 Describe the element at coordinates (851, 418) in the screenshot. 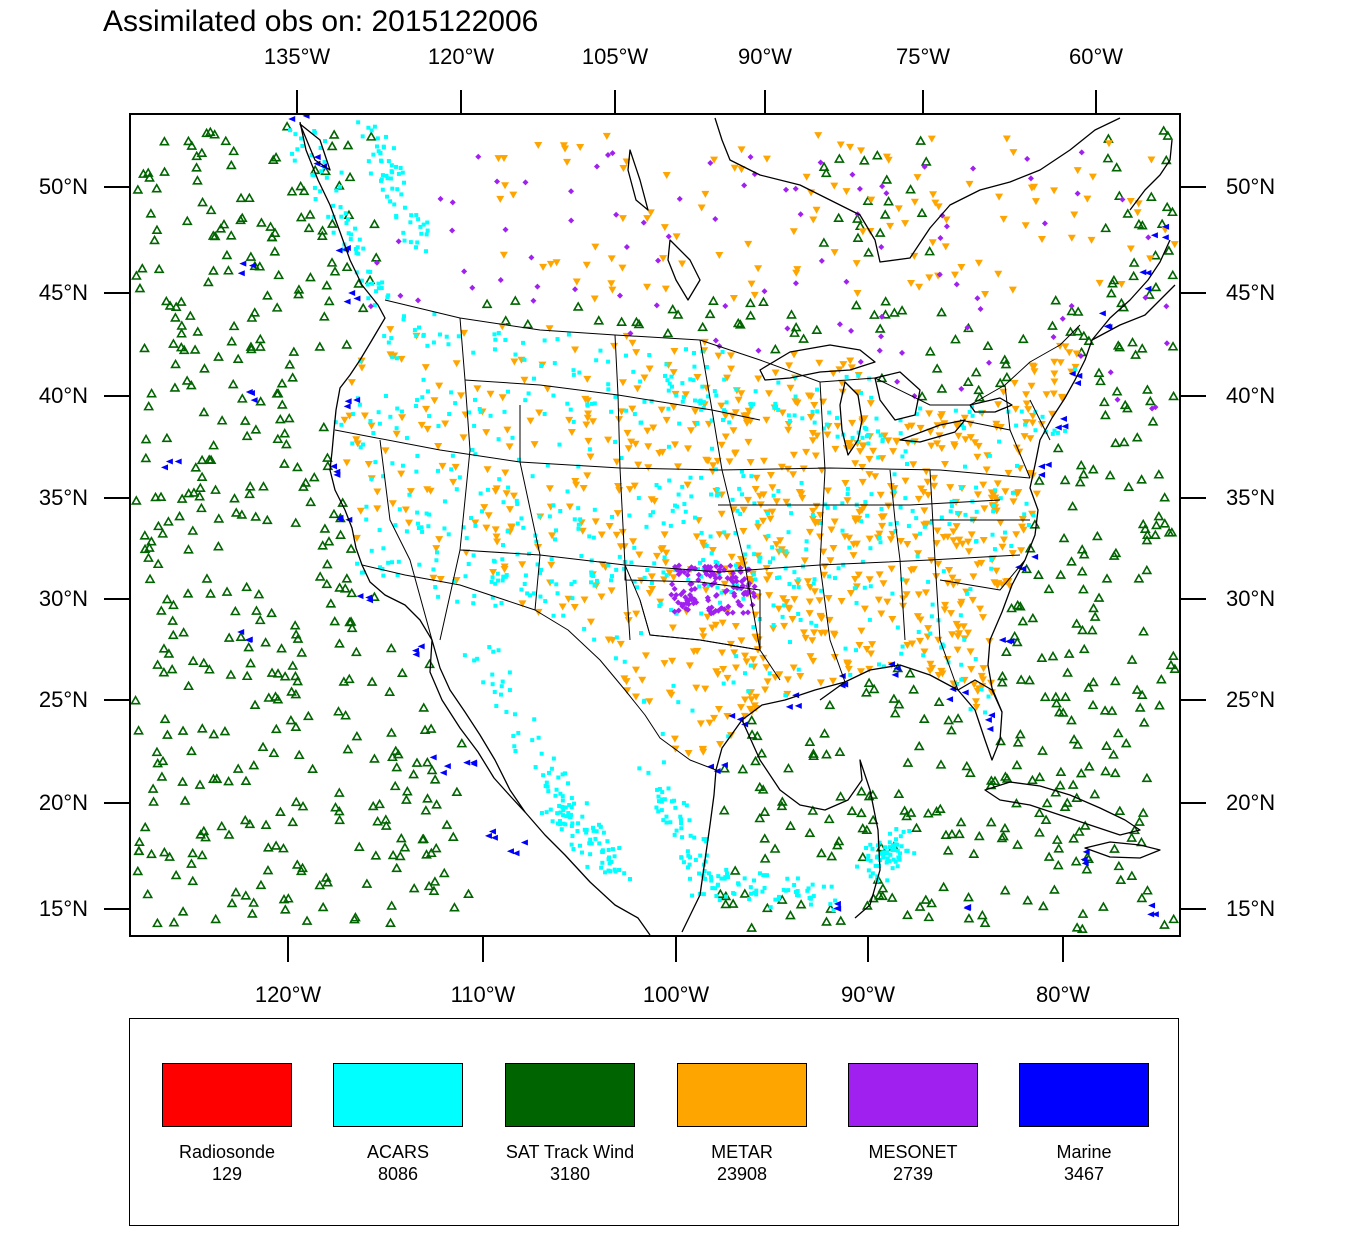

I see `lake-michigan` at that location.